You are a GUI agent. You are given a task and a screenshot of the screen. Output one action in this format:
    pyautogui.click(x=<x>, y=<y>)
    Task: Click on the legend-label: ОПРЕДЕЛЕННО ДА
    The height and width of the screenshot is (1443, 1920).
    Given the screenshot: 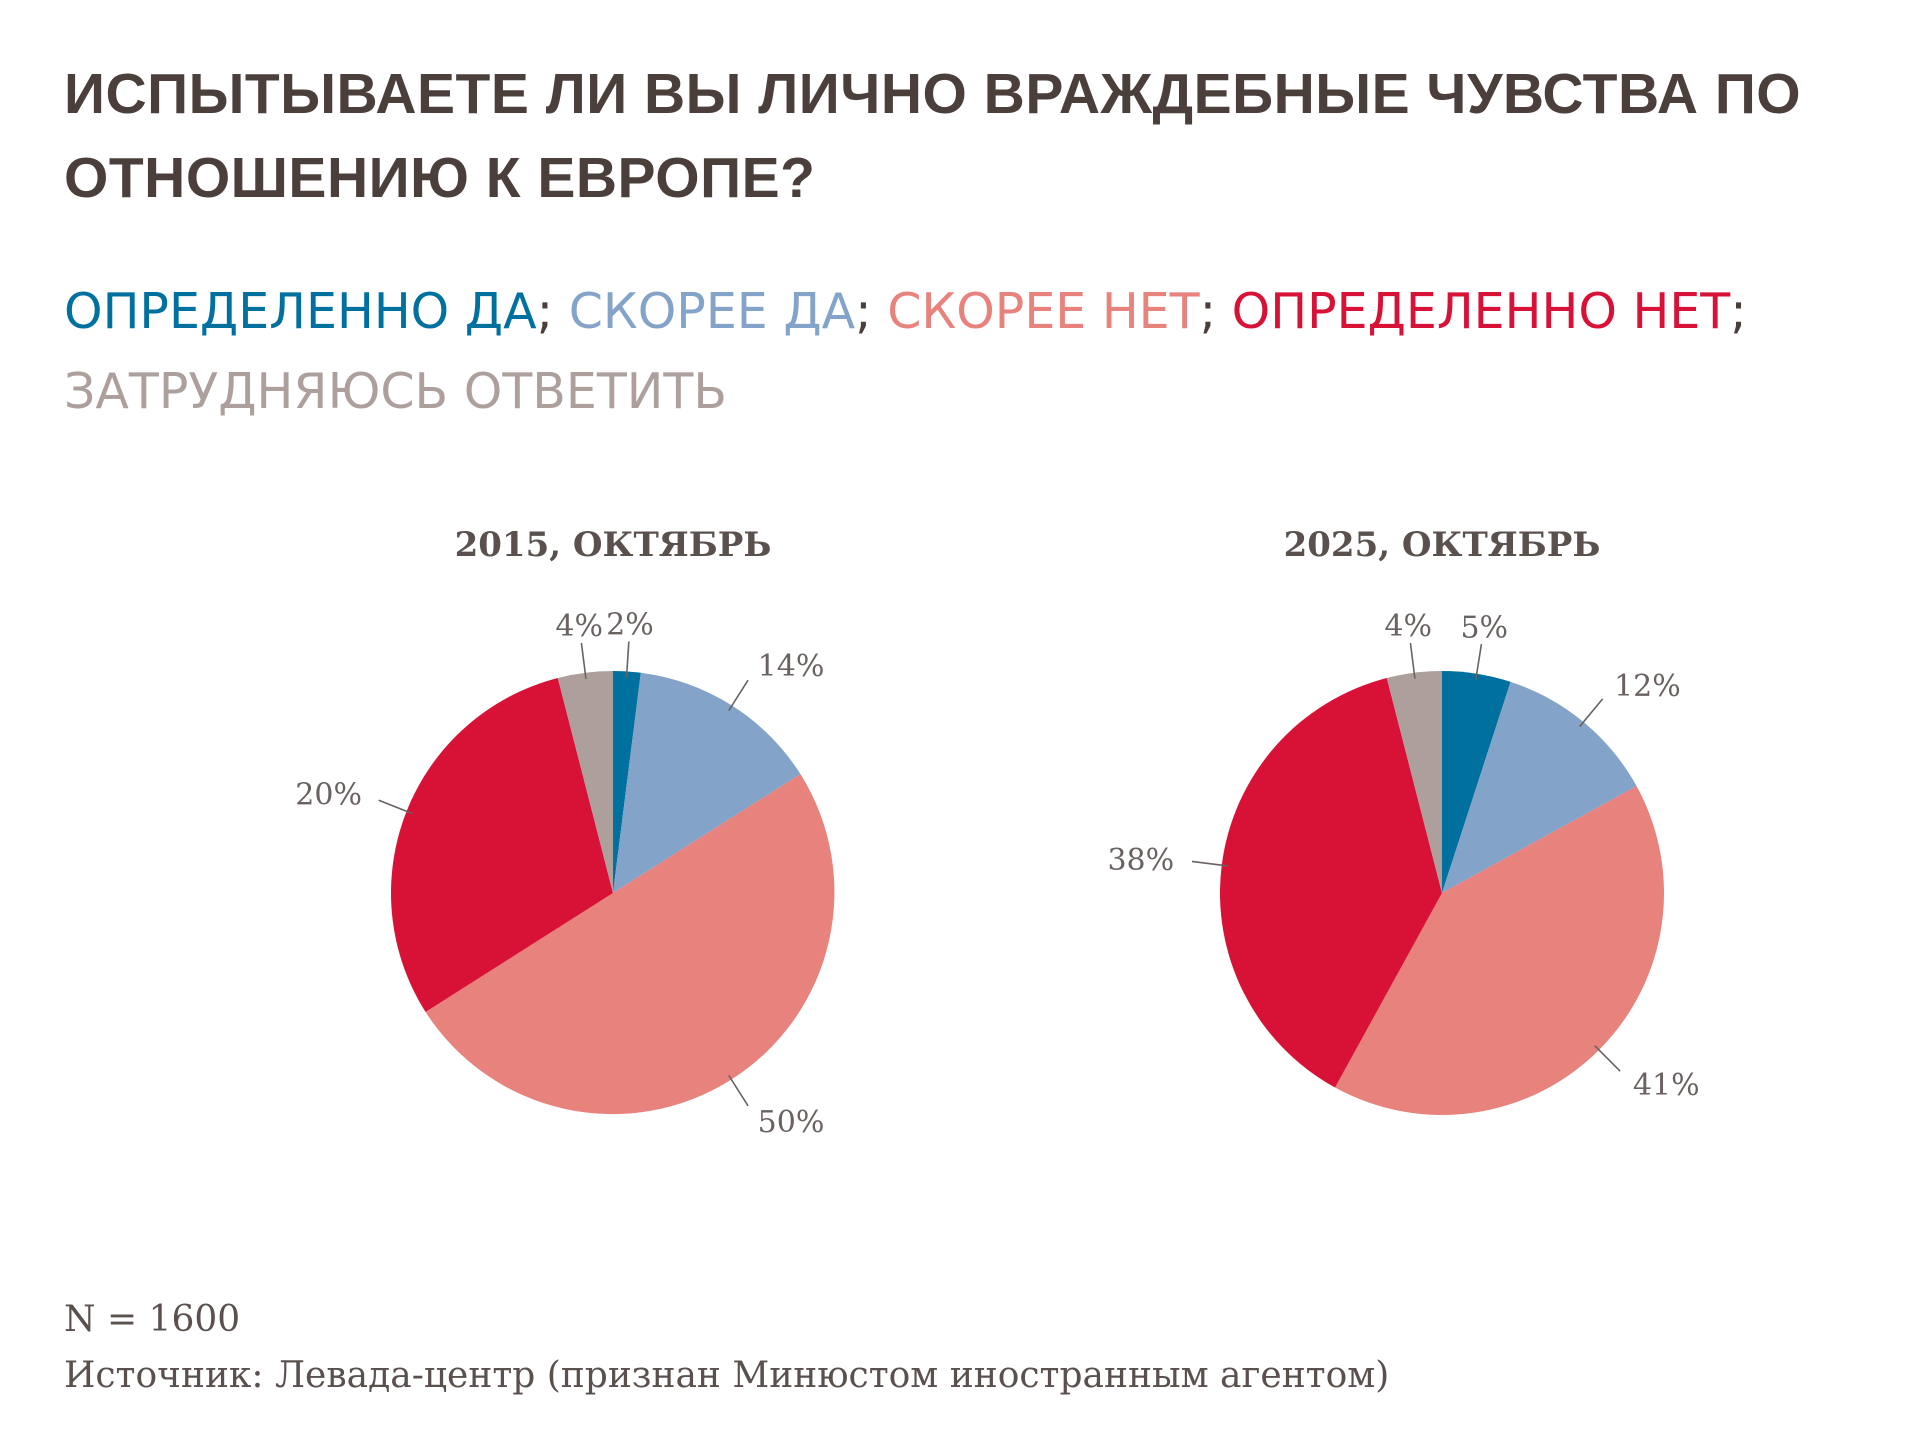 What is the action you would take?
    pyautogui.click(x=300, y=311)
    